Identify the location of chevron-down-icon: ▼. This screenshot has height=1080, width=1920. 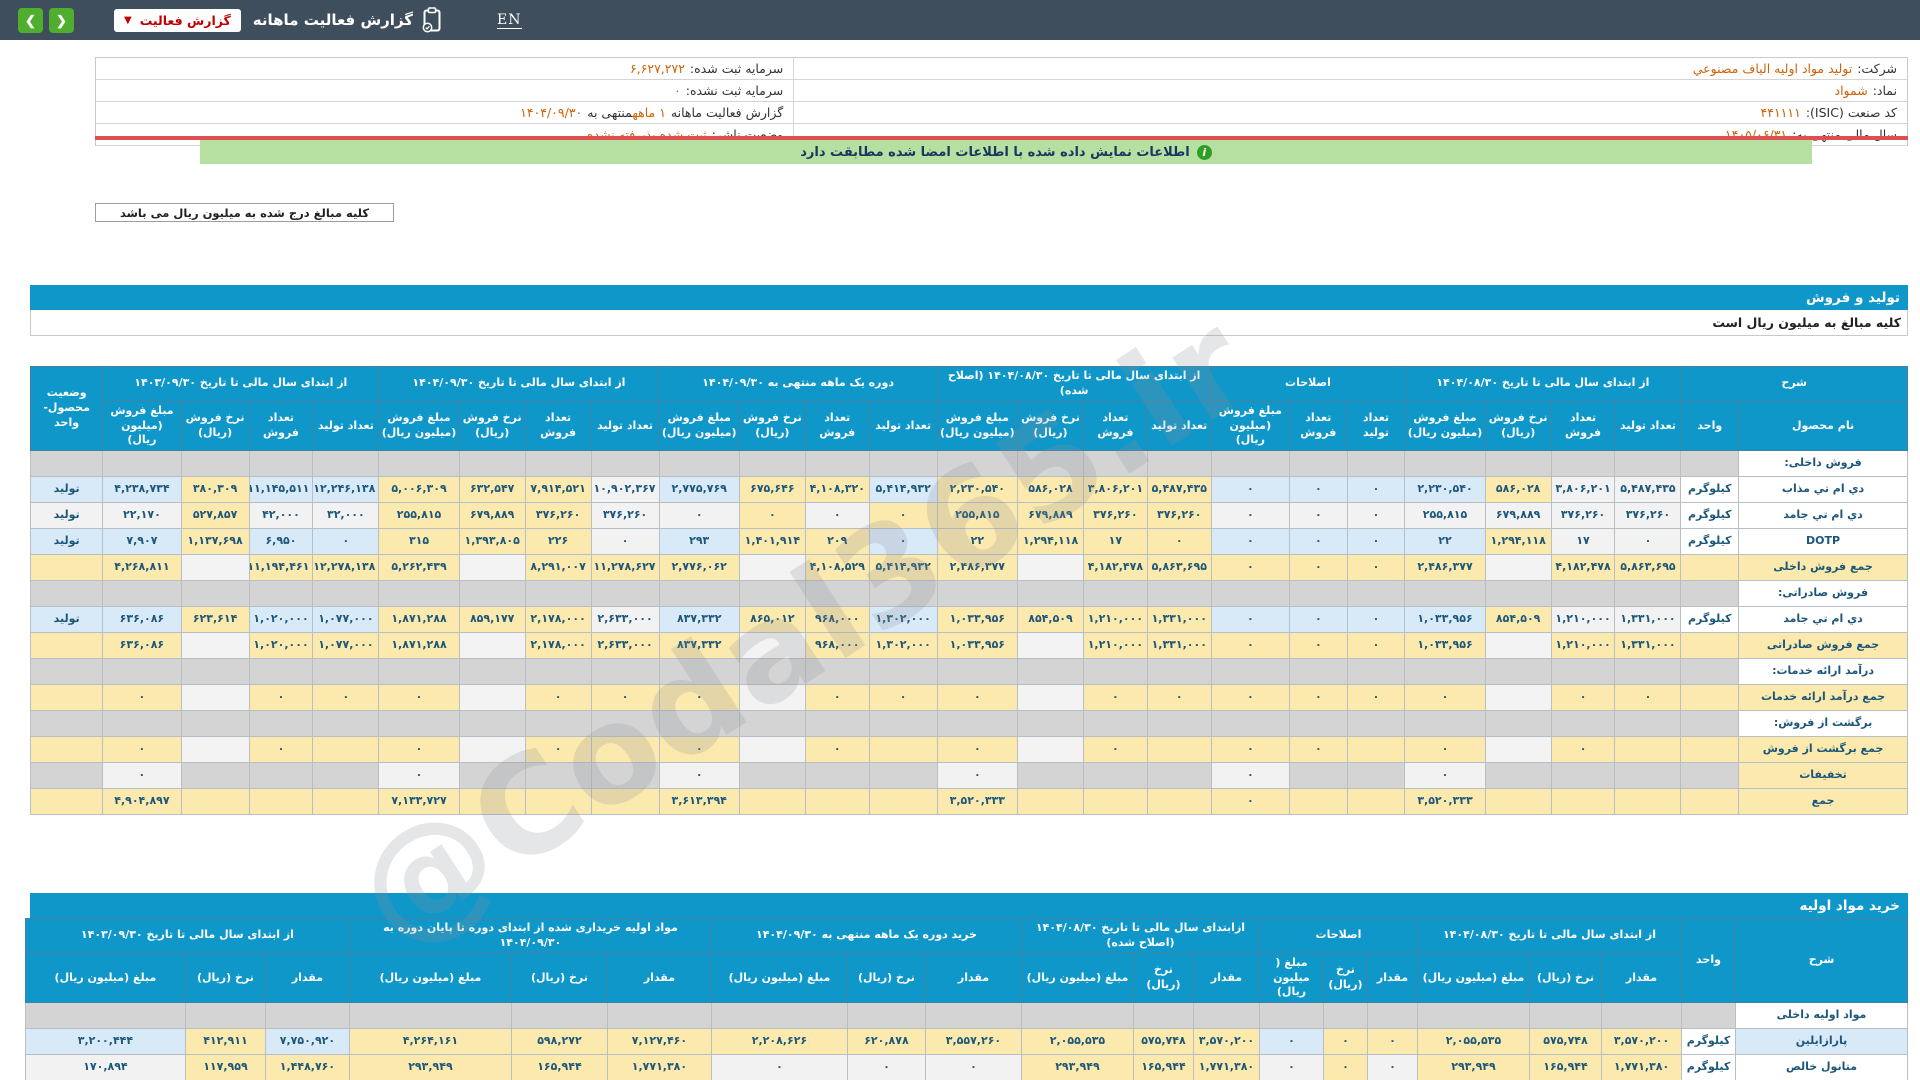
(128, 20).